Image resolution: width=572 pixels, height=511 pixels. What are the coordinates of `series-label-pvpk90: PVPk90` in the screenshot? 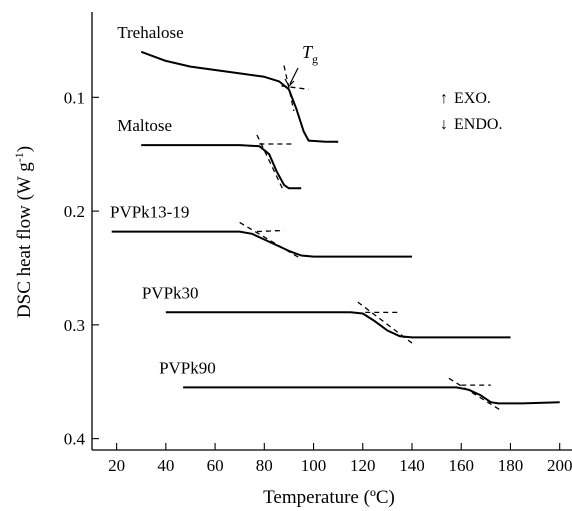 It's located at (187, 367).